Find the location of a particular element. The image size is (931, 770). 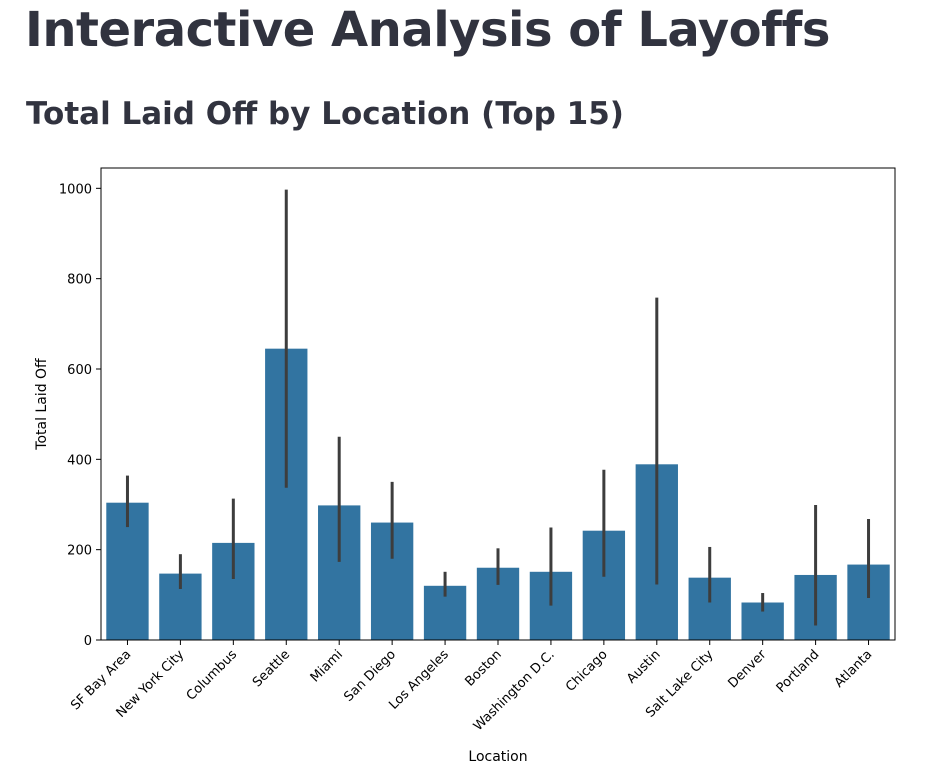

y-tick-label: 0 is located at coordinates (88, 641).